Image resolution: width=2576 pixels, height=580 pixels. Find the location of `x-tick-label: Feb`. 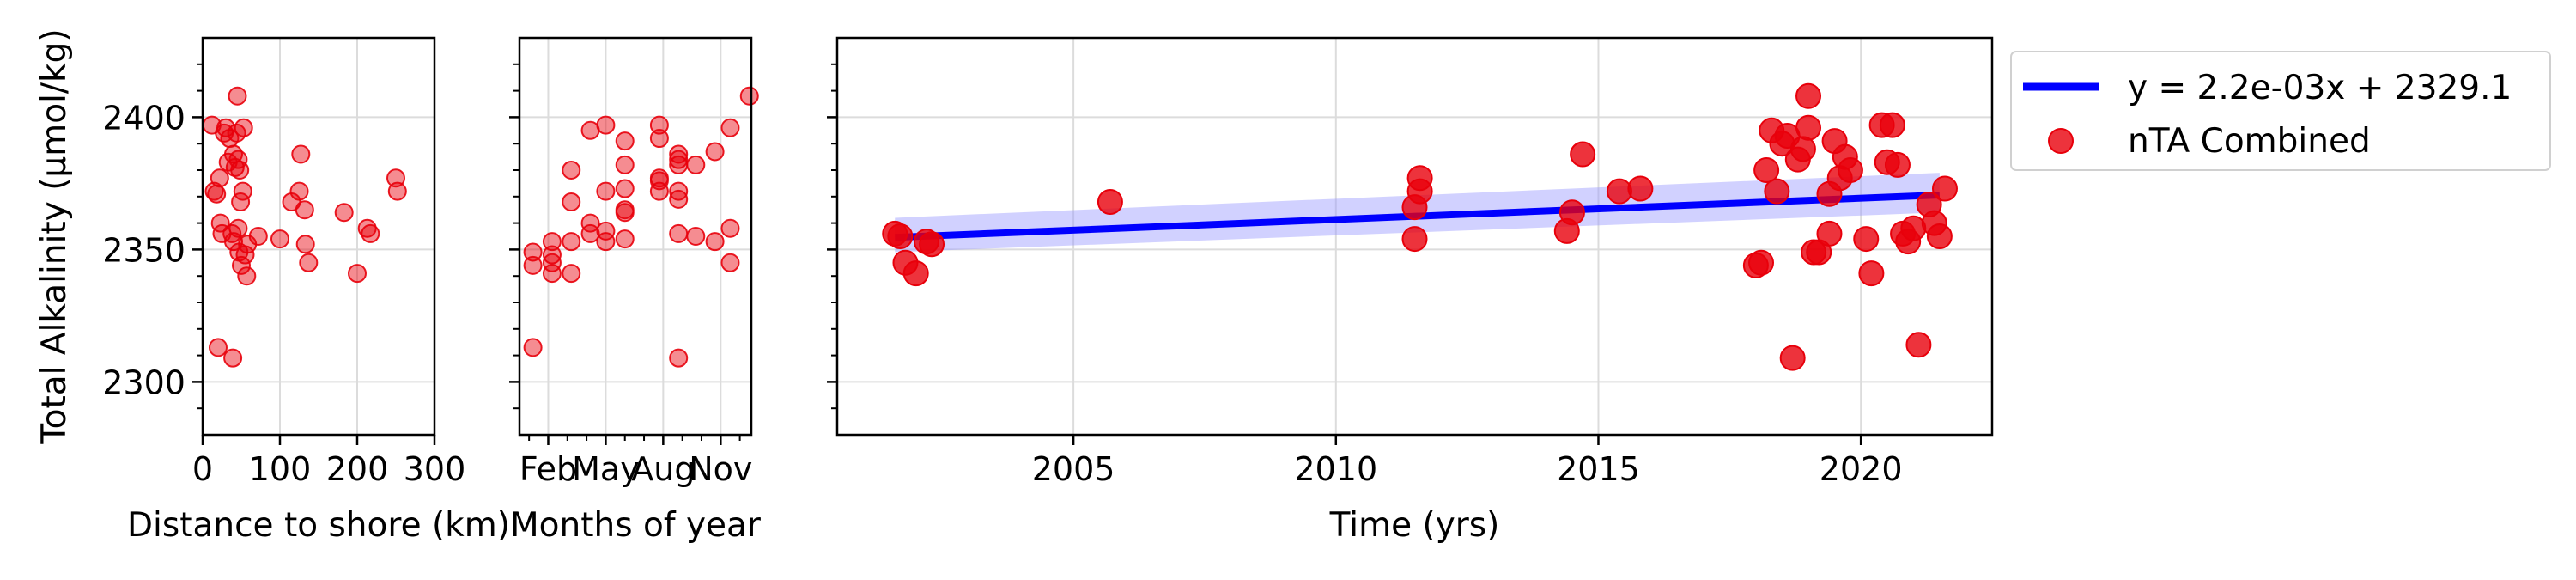

x-tick-label: Feb is located at coordinates (548, 469).